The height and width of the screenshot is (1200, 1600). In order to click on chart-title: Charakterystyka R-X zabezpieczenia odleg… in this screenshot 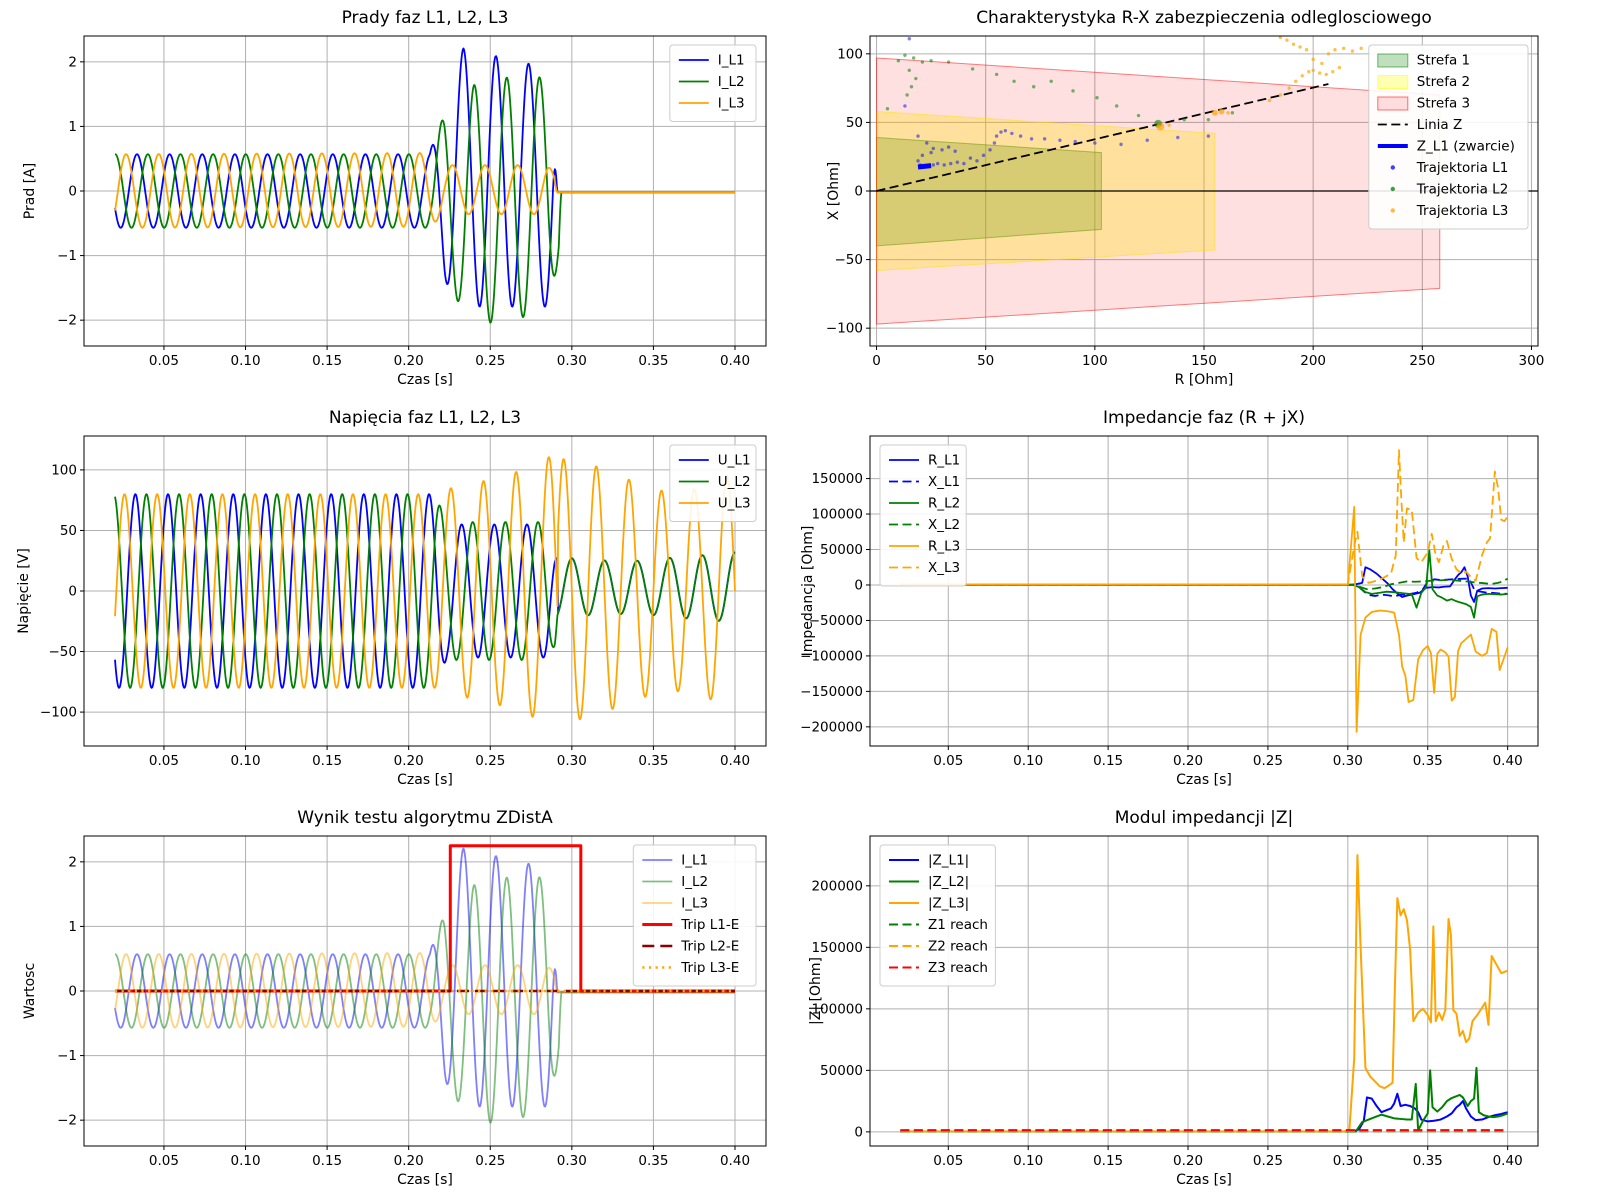, I will do `click(1204, 18)`.